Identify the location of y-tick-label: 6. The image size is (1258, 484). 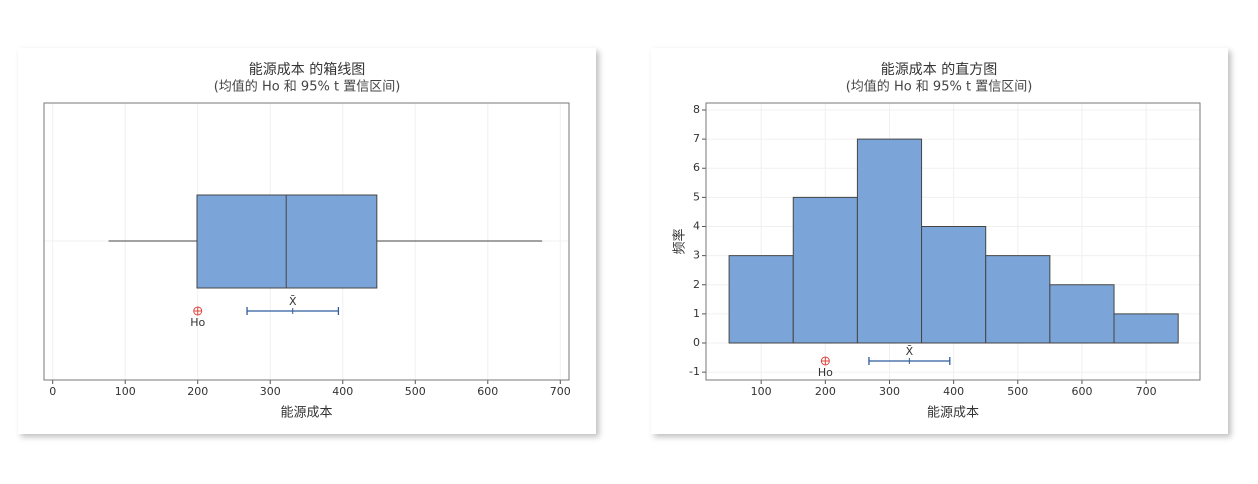
(696, 167).